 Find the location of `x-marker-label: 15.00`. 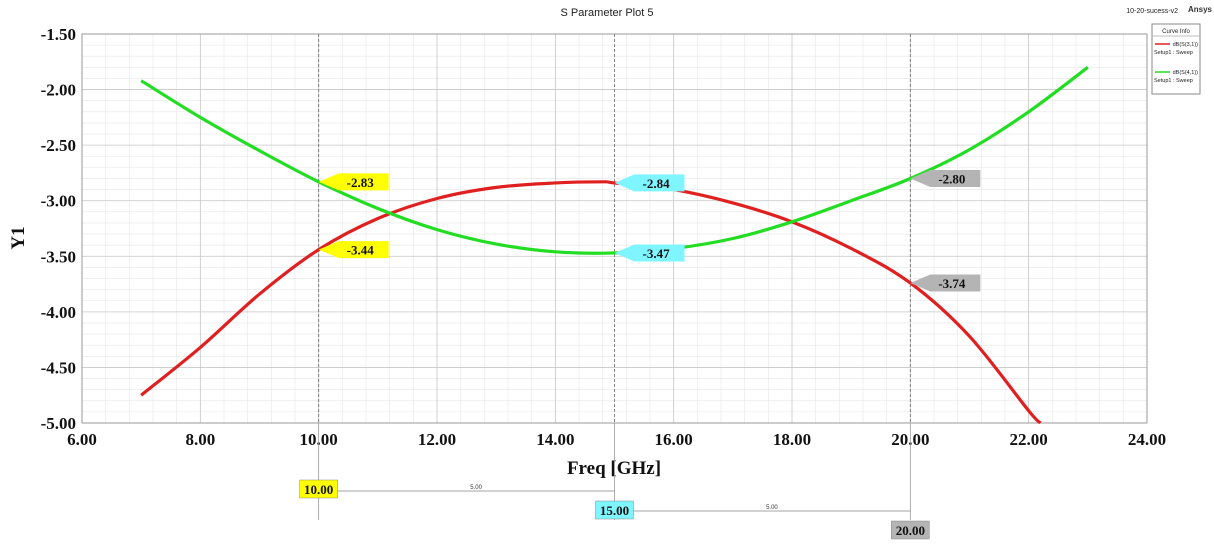

x-marker-label: 15.00 is located at coordinates (614, 510).